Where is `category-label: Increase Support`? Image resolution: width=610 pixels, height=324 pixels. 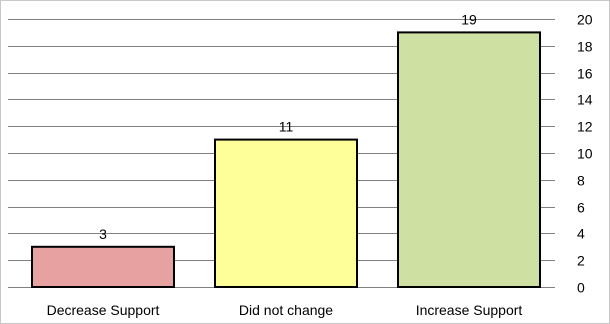 category-label: Increase Support is located at coordinates (469, 310).